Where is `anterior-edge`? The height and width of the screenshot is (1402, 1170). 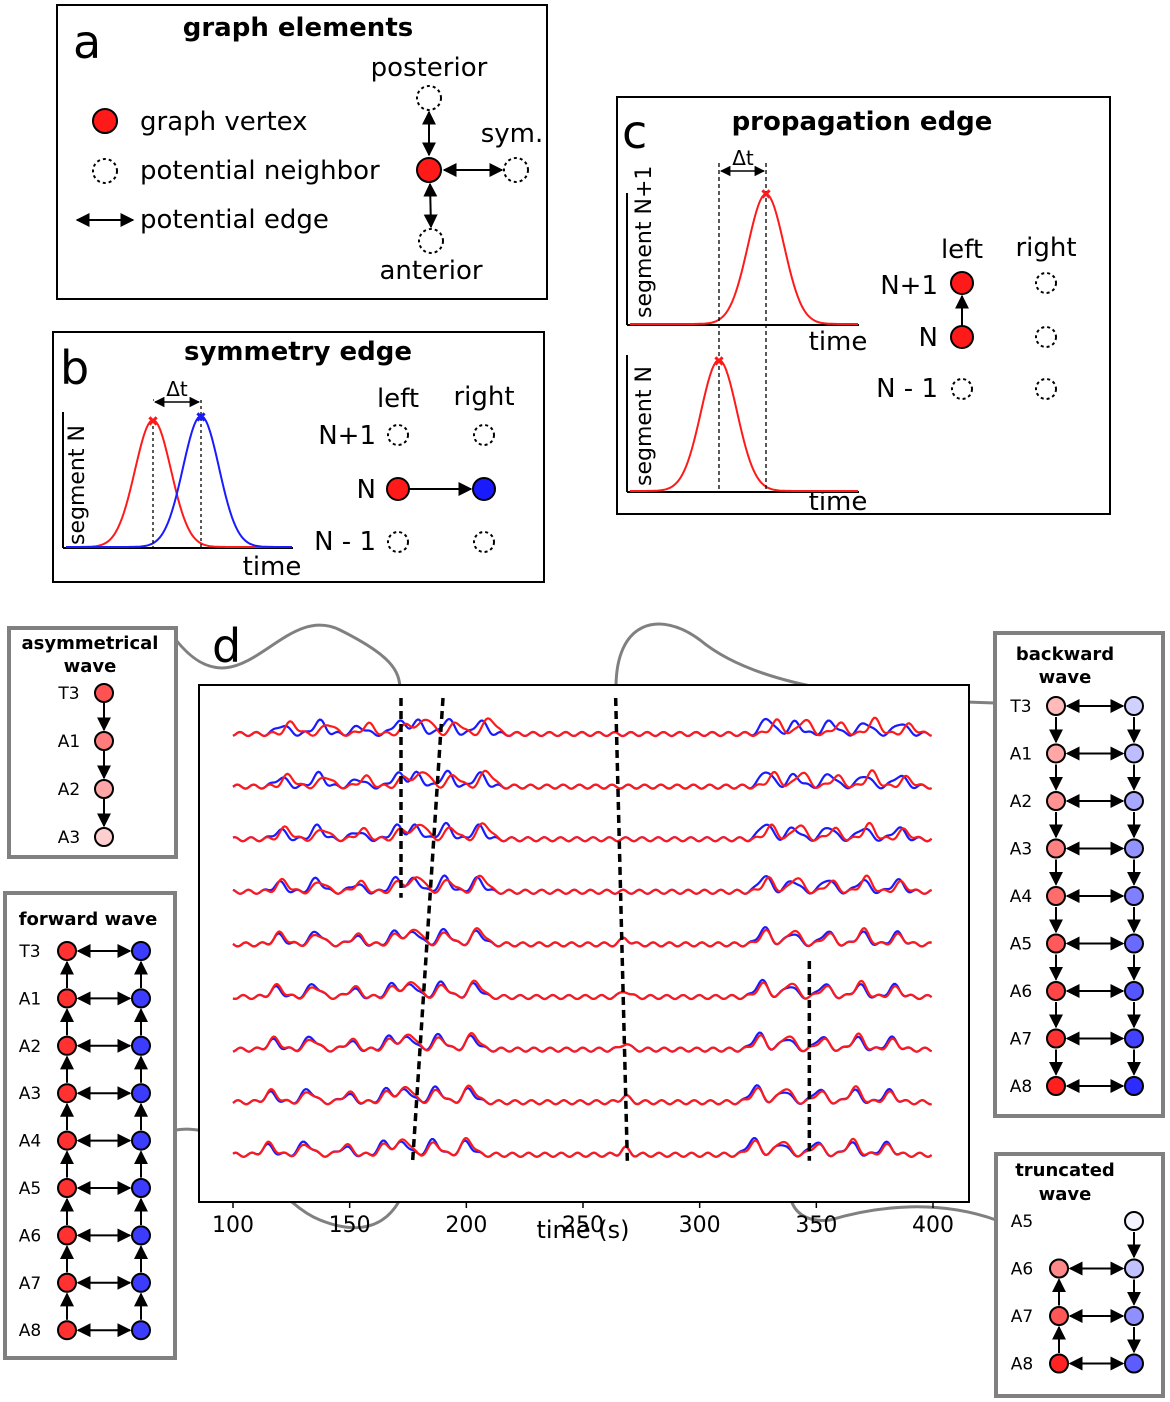
anterior-edge is located at coordinates (430, 205).